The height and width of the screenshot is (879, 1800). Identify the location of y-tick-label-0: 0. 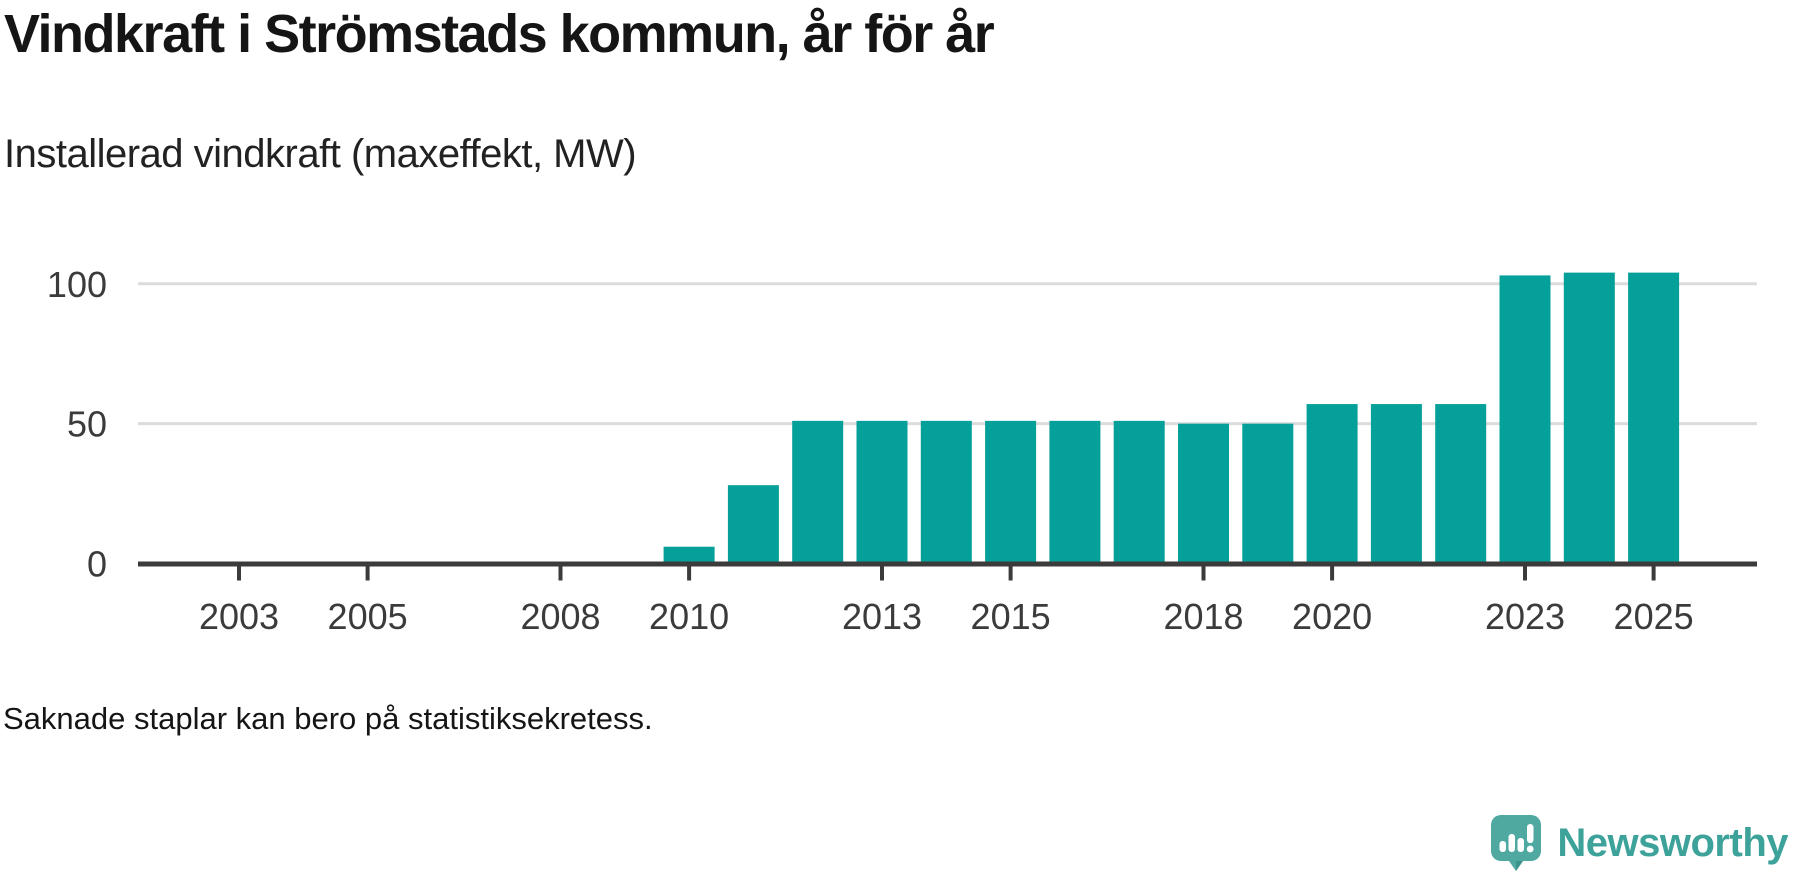
(97, 564).